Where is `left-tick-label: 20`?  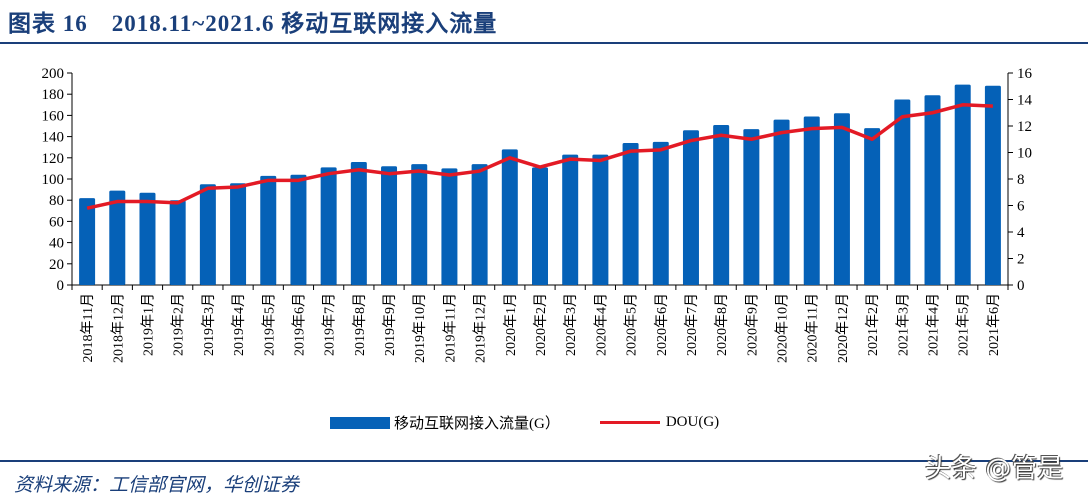
left-tick-label: 20 is located at coordinates (56, 265).